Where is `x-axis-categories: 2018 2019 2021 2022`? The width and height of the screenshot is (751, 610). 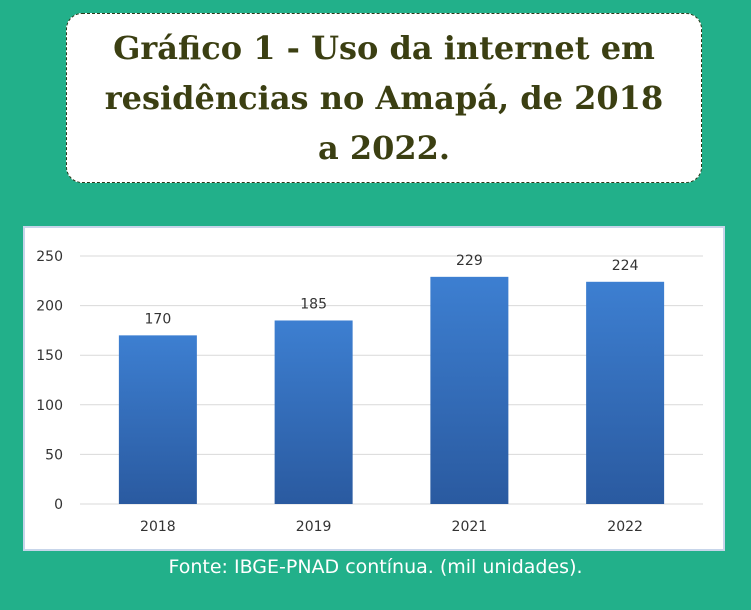 x-axis-categories: 2018 2019 2021 2022 is located at coordinates (391, 527).